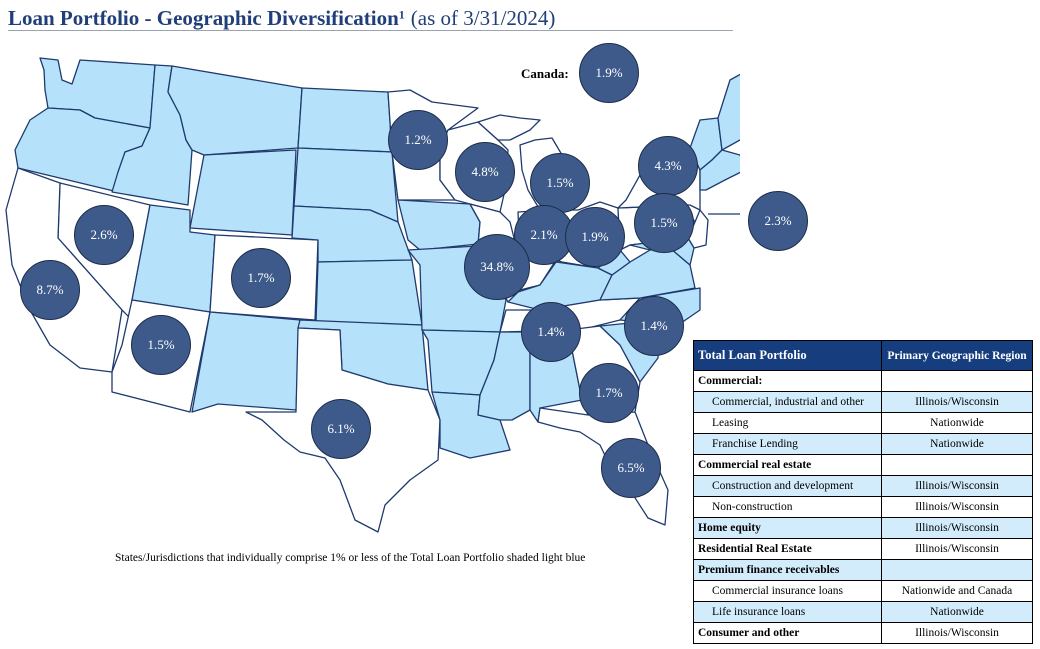 The image size is (1040, 649). I want to click on state-wyoming, so click(243, 192).